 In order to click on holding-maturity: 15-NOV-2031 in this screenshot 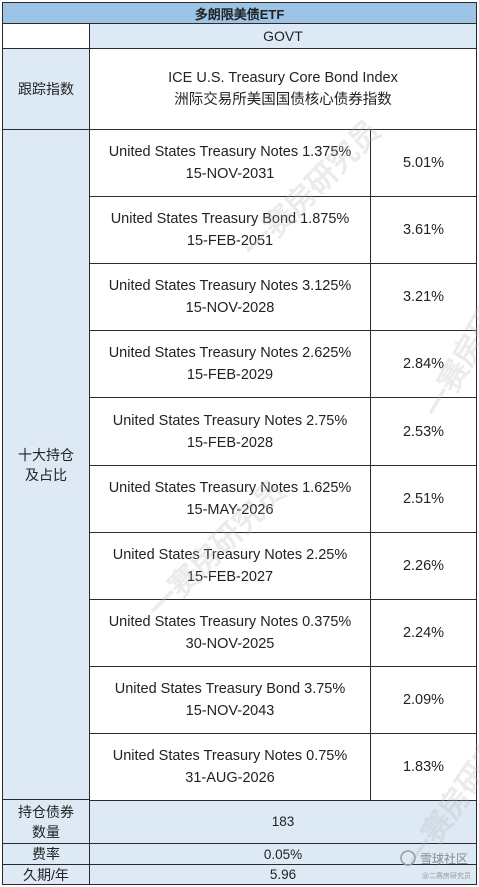, I will do `click(230, 174)`.